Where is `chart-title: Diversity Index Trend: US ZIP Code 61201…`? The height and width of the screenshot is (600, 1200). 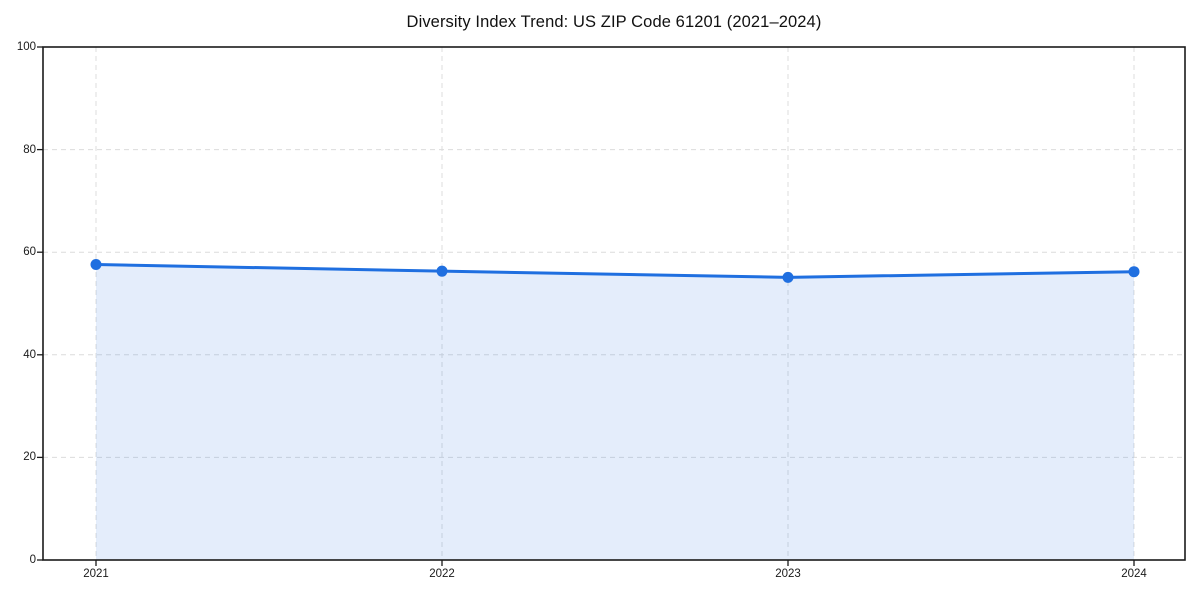
chart-title: Diversity Index Trend: US ZIP Code 61201… is located at coordinates (614, 22).